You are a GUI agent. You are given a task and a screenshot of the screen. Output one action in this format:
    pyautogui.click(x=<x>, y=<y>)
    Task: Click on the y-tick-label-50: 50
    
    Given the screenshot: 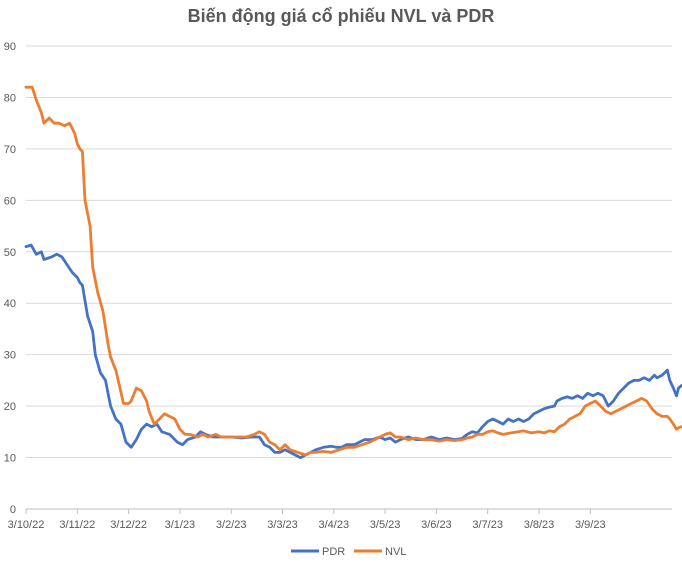 What is the action you would take?
    pyautogui.click(x=10, y=253)
    